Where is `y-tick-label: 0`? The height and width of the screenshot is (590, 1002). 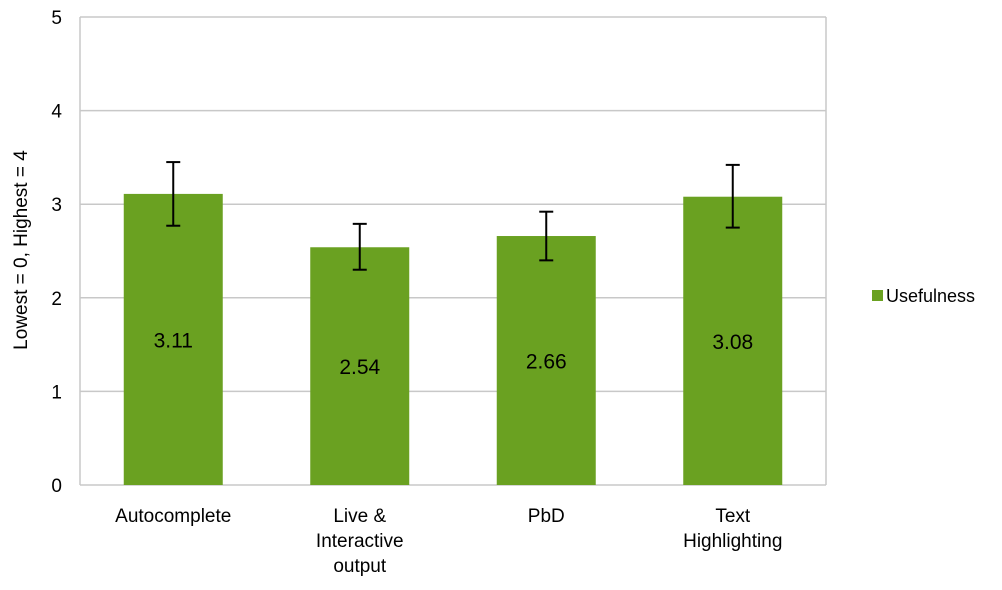 y-tick-label: 0 is located at coordinates (56, 486).